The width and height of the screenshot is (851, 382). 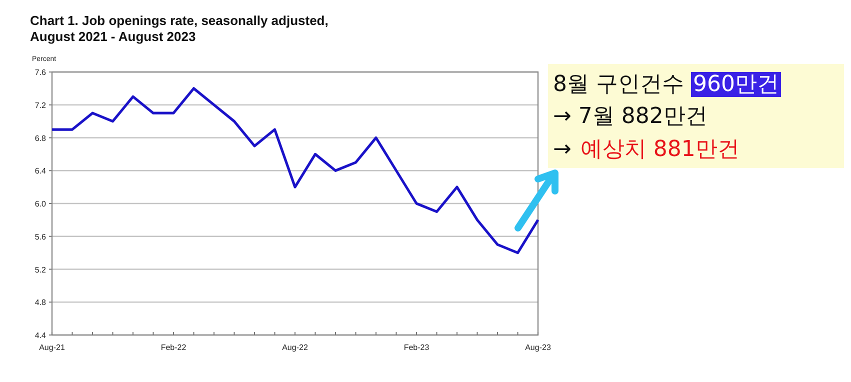 What do you see at coordinates (618, 84) in the screenshot?
I see `text: 8월 구인건수` at bounding box center [618, 84].